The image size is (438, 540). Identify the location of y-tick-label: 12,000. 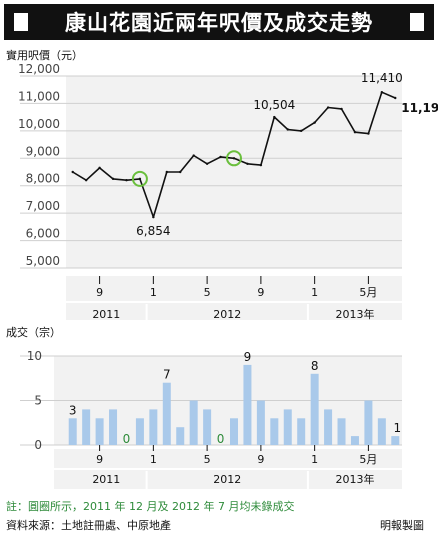
(39, 69).